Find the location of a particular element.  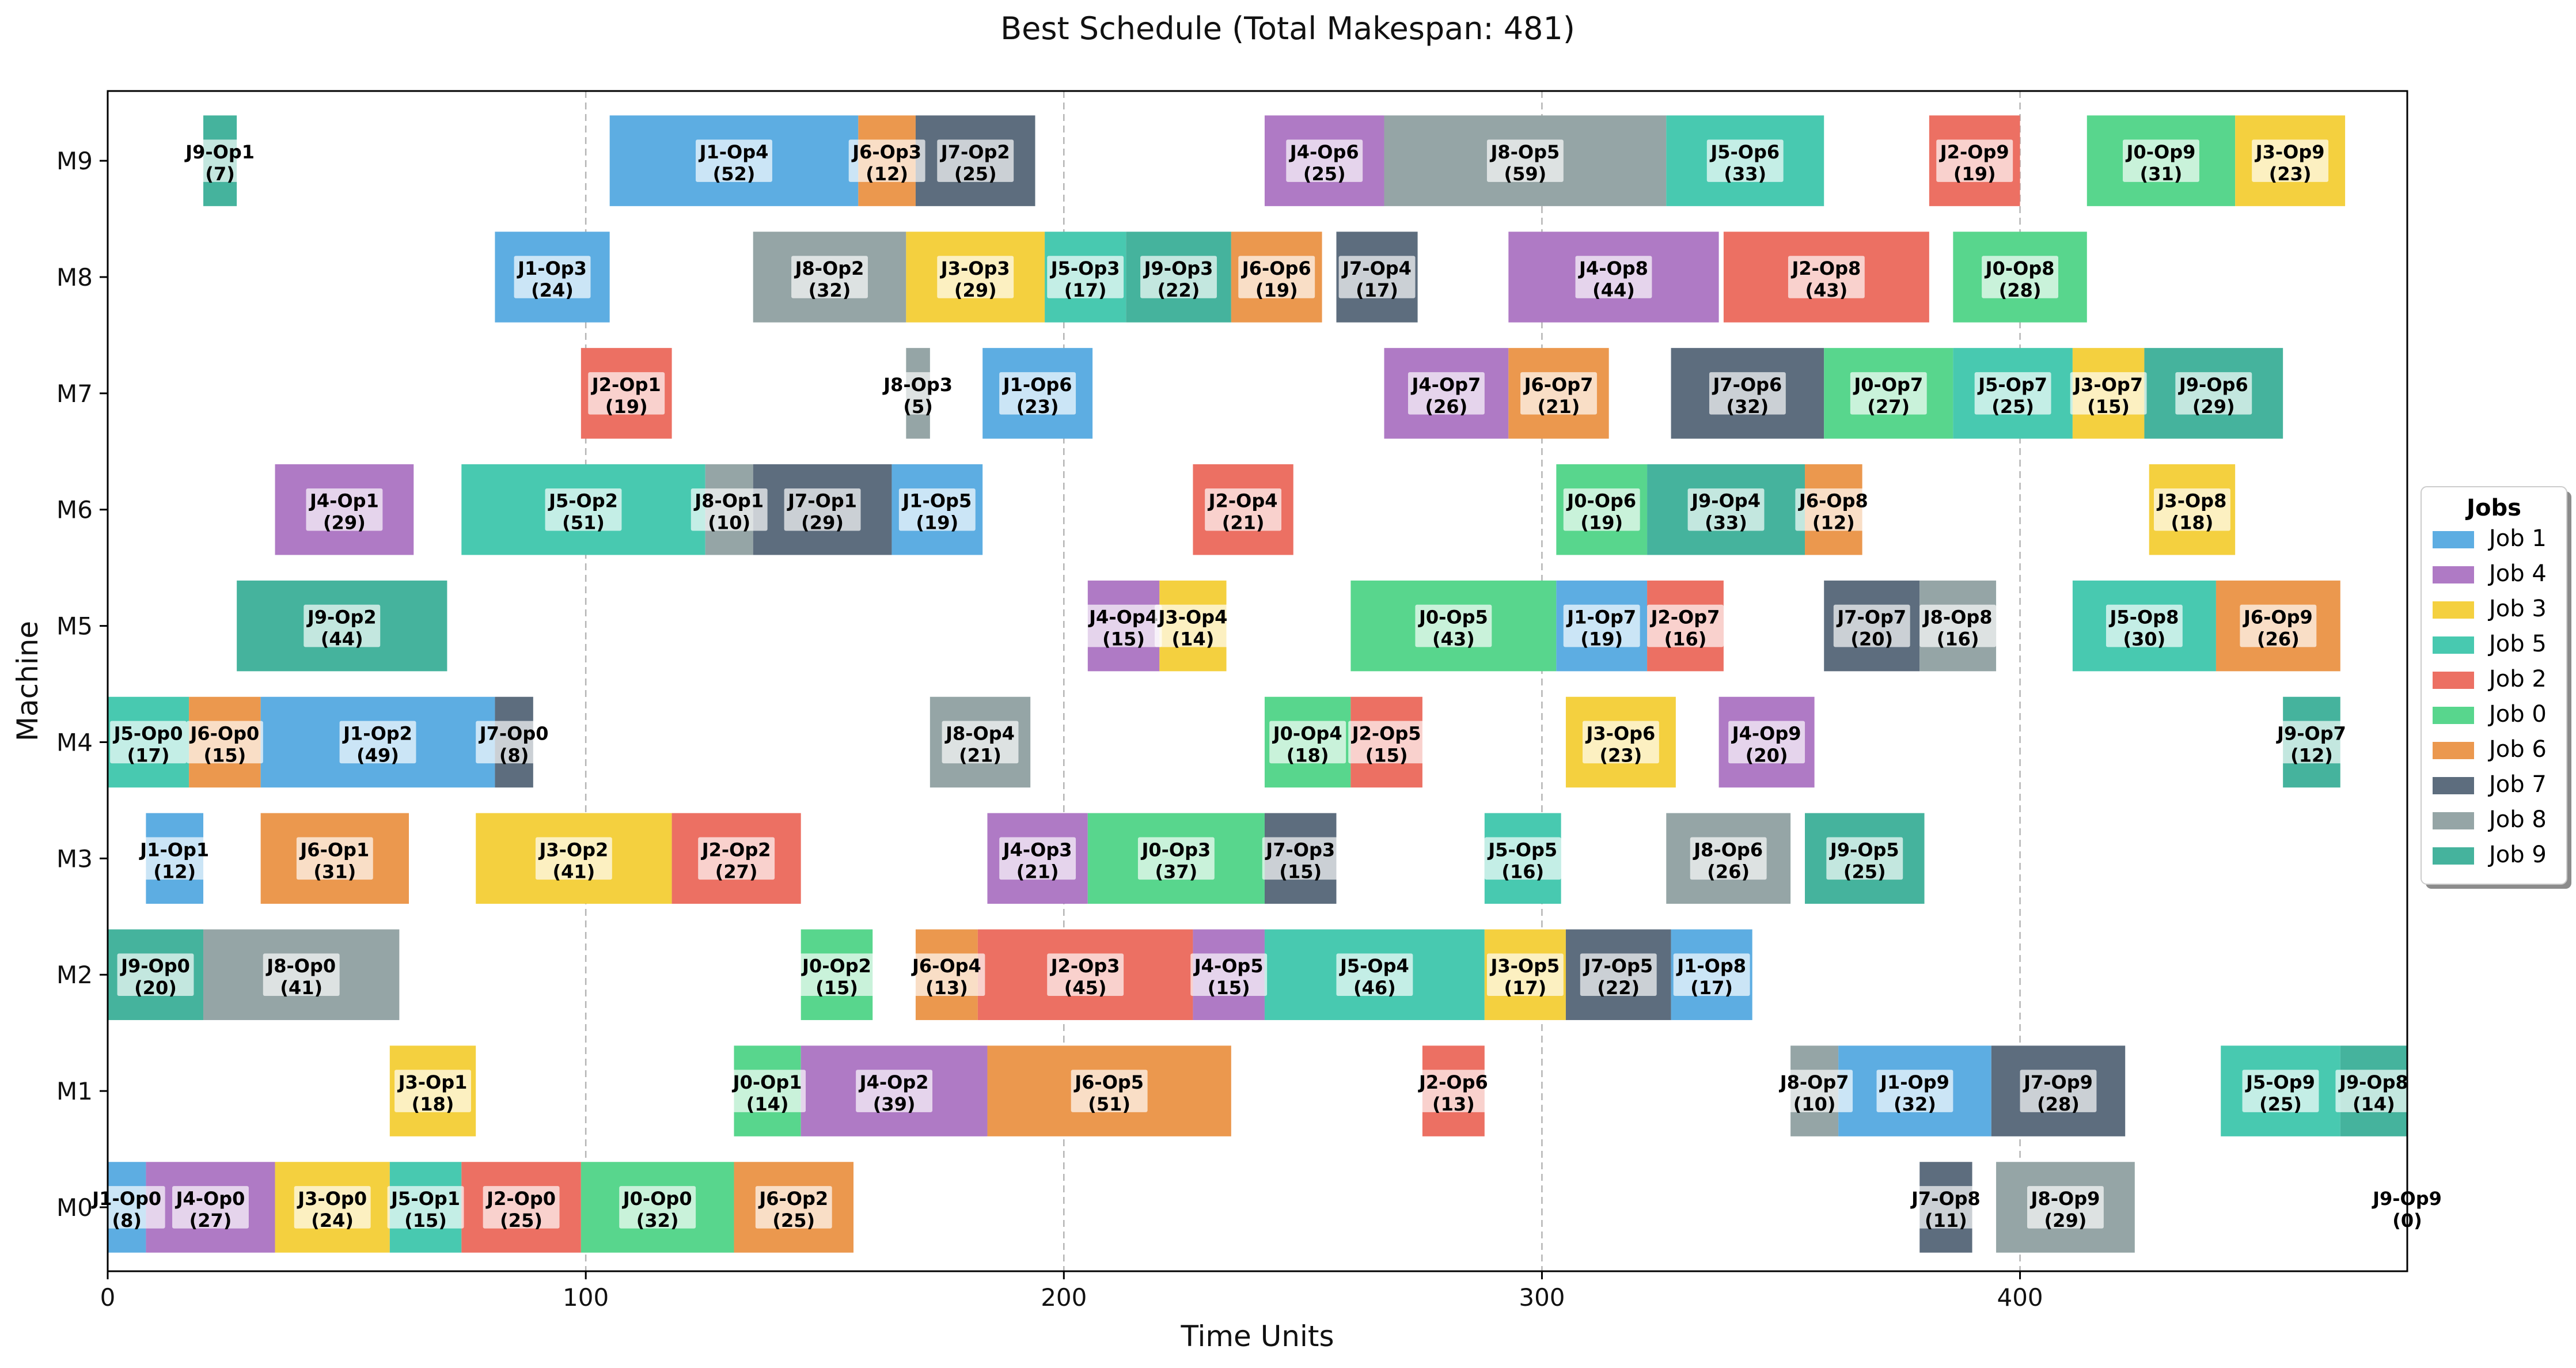

x-tick-label: 400 is located at coordinates (2020, 1297).